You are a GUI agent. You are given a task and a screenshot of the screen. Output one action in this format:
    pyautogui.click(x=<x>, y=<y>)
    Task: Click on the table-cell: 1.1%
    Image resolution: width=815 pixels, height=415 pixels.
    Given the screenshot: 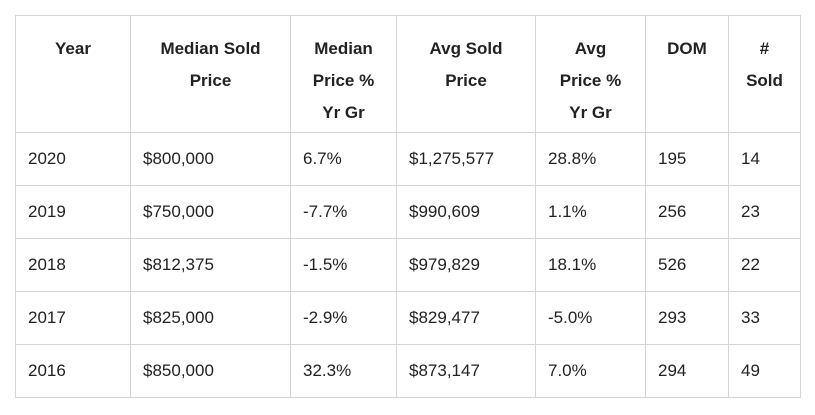 What is the action you would take?
    pyautogui.click(x=590, y=212)
    